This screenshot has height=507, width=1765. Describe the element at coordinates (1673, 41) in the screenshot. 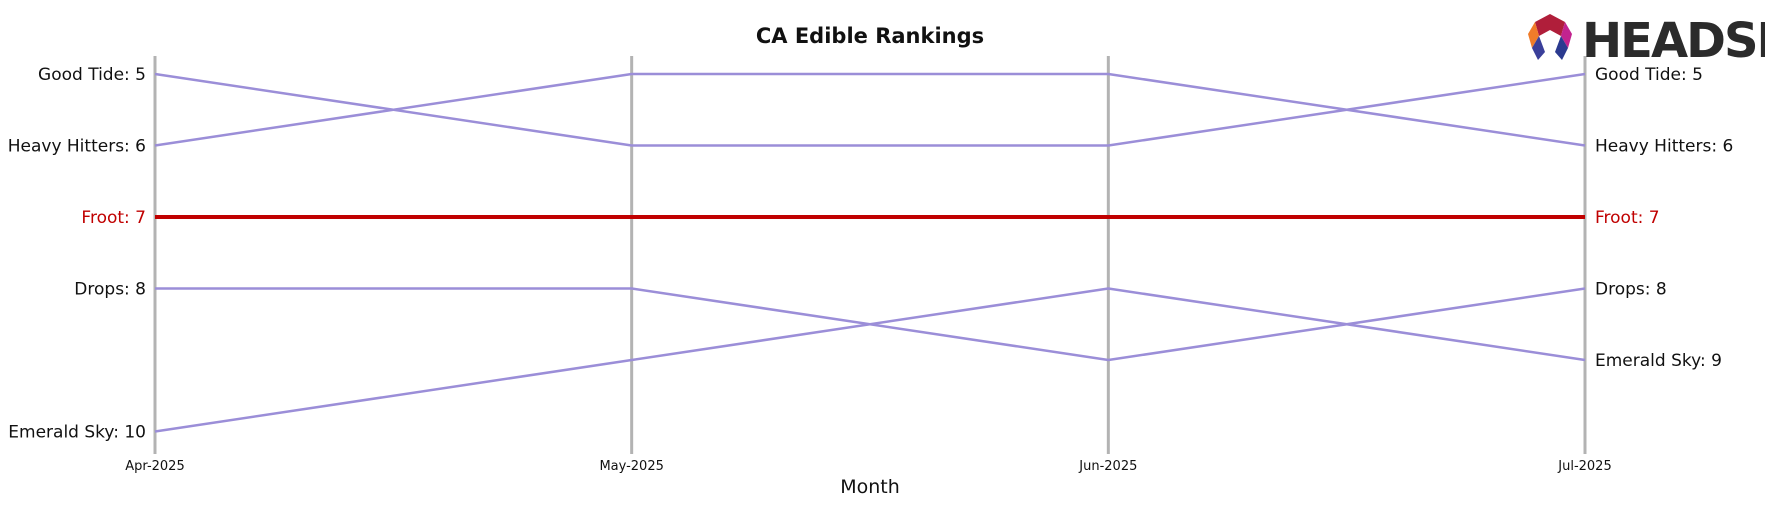

I see `headset-logo-text: HEADSET` at that location.